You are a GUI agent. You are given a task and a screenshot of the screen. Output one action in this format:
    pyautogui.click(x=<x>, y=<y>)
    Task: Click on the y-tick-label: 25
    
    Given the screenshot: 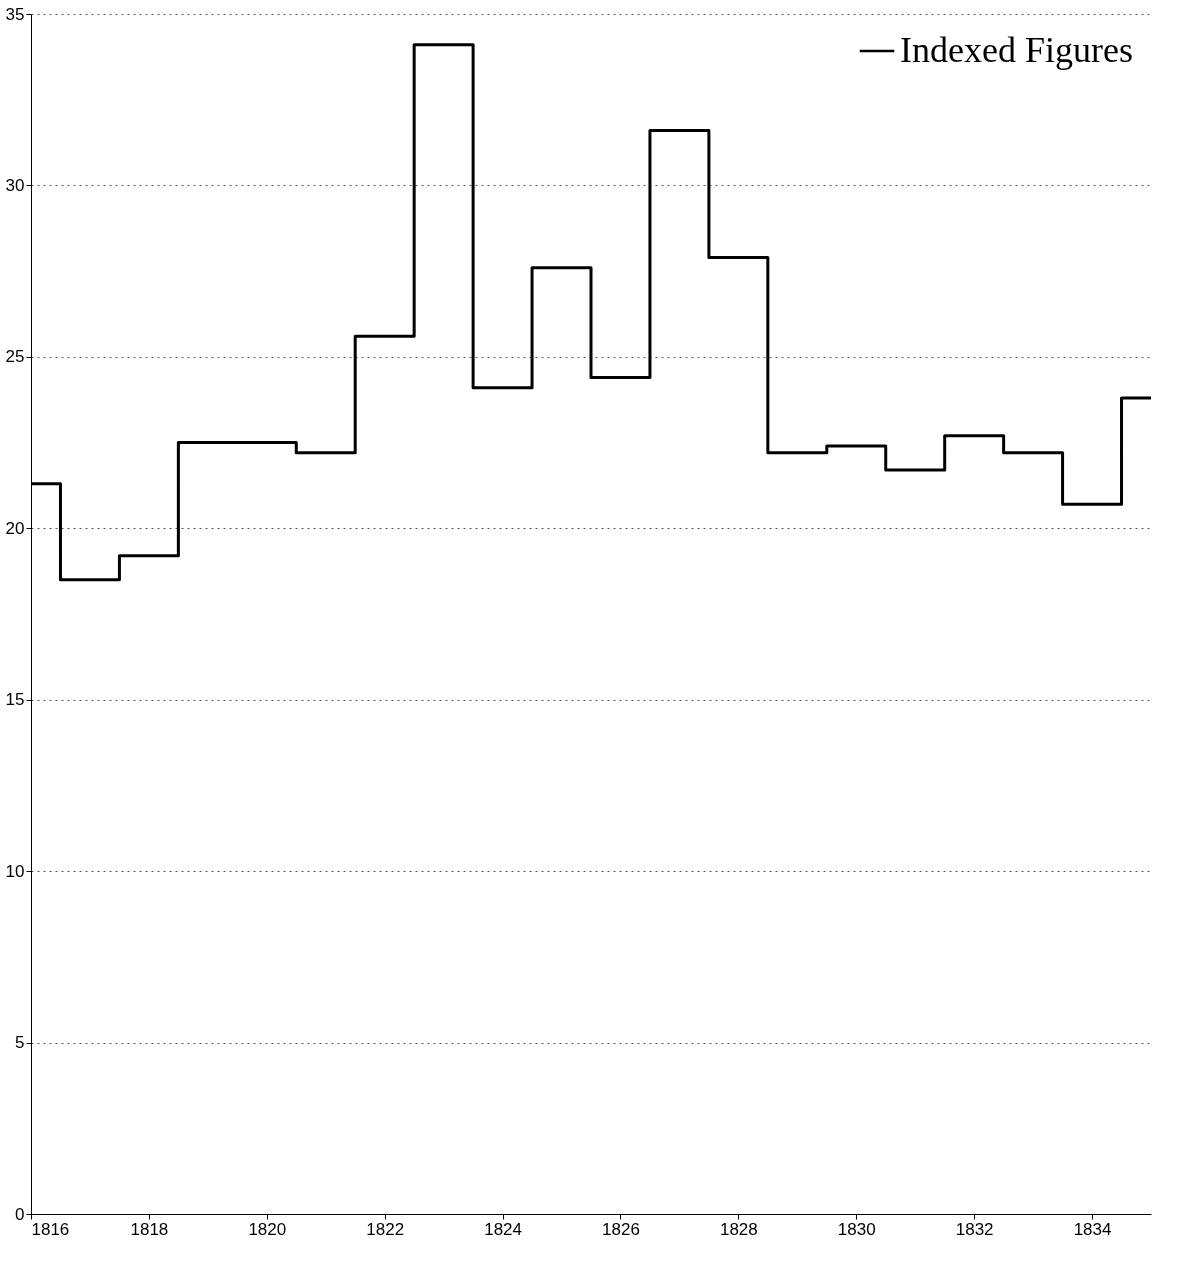 What is the action you would take?
    pyautogui.click(x=15, y=357)
    